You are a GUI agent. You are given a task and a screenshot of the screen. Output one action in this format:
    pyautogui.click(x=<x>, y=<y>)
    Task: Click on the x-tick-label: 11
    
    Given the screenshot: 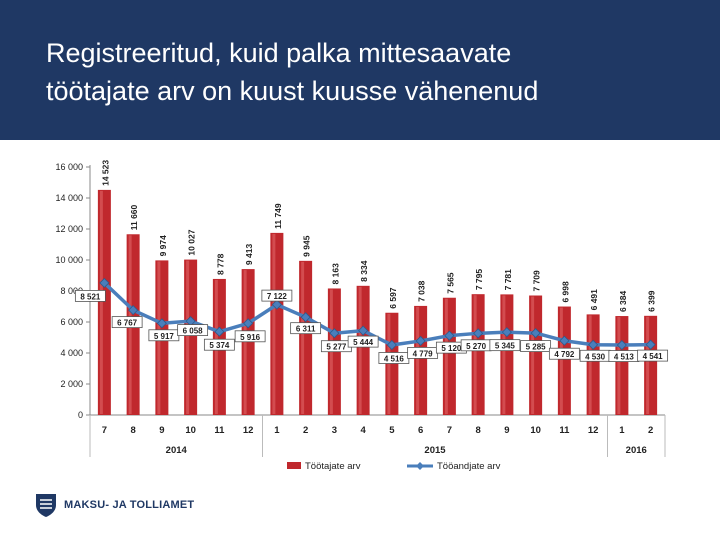 What is the action you would take?
    pyautogui.click(x=219, y=430)
    